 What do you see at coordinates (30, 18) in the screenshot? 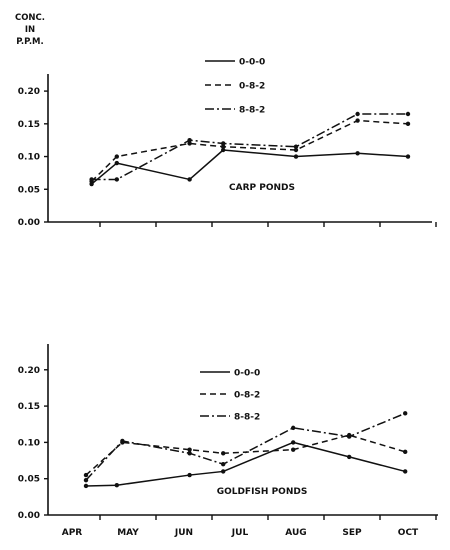
I see `y-axis-label-line-1: CONC.` at bounding box center [30, 18].